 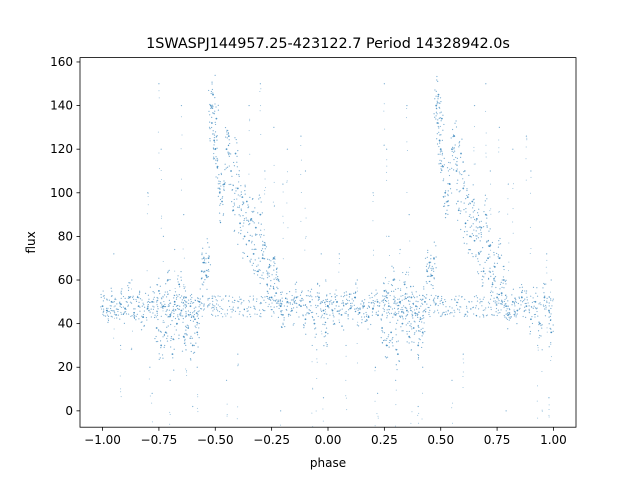 What do you see at coordinates (553, 440) in the screenshot?
I see `x-tick-label: 1.00` at bounding box center [553, 440].